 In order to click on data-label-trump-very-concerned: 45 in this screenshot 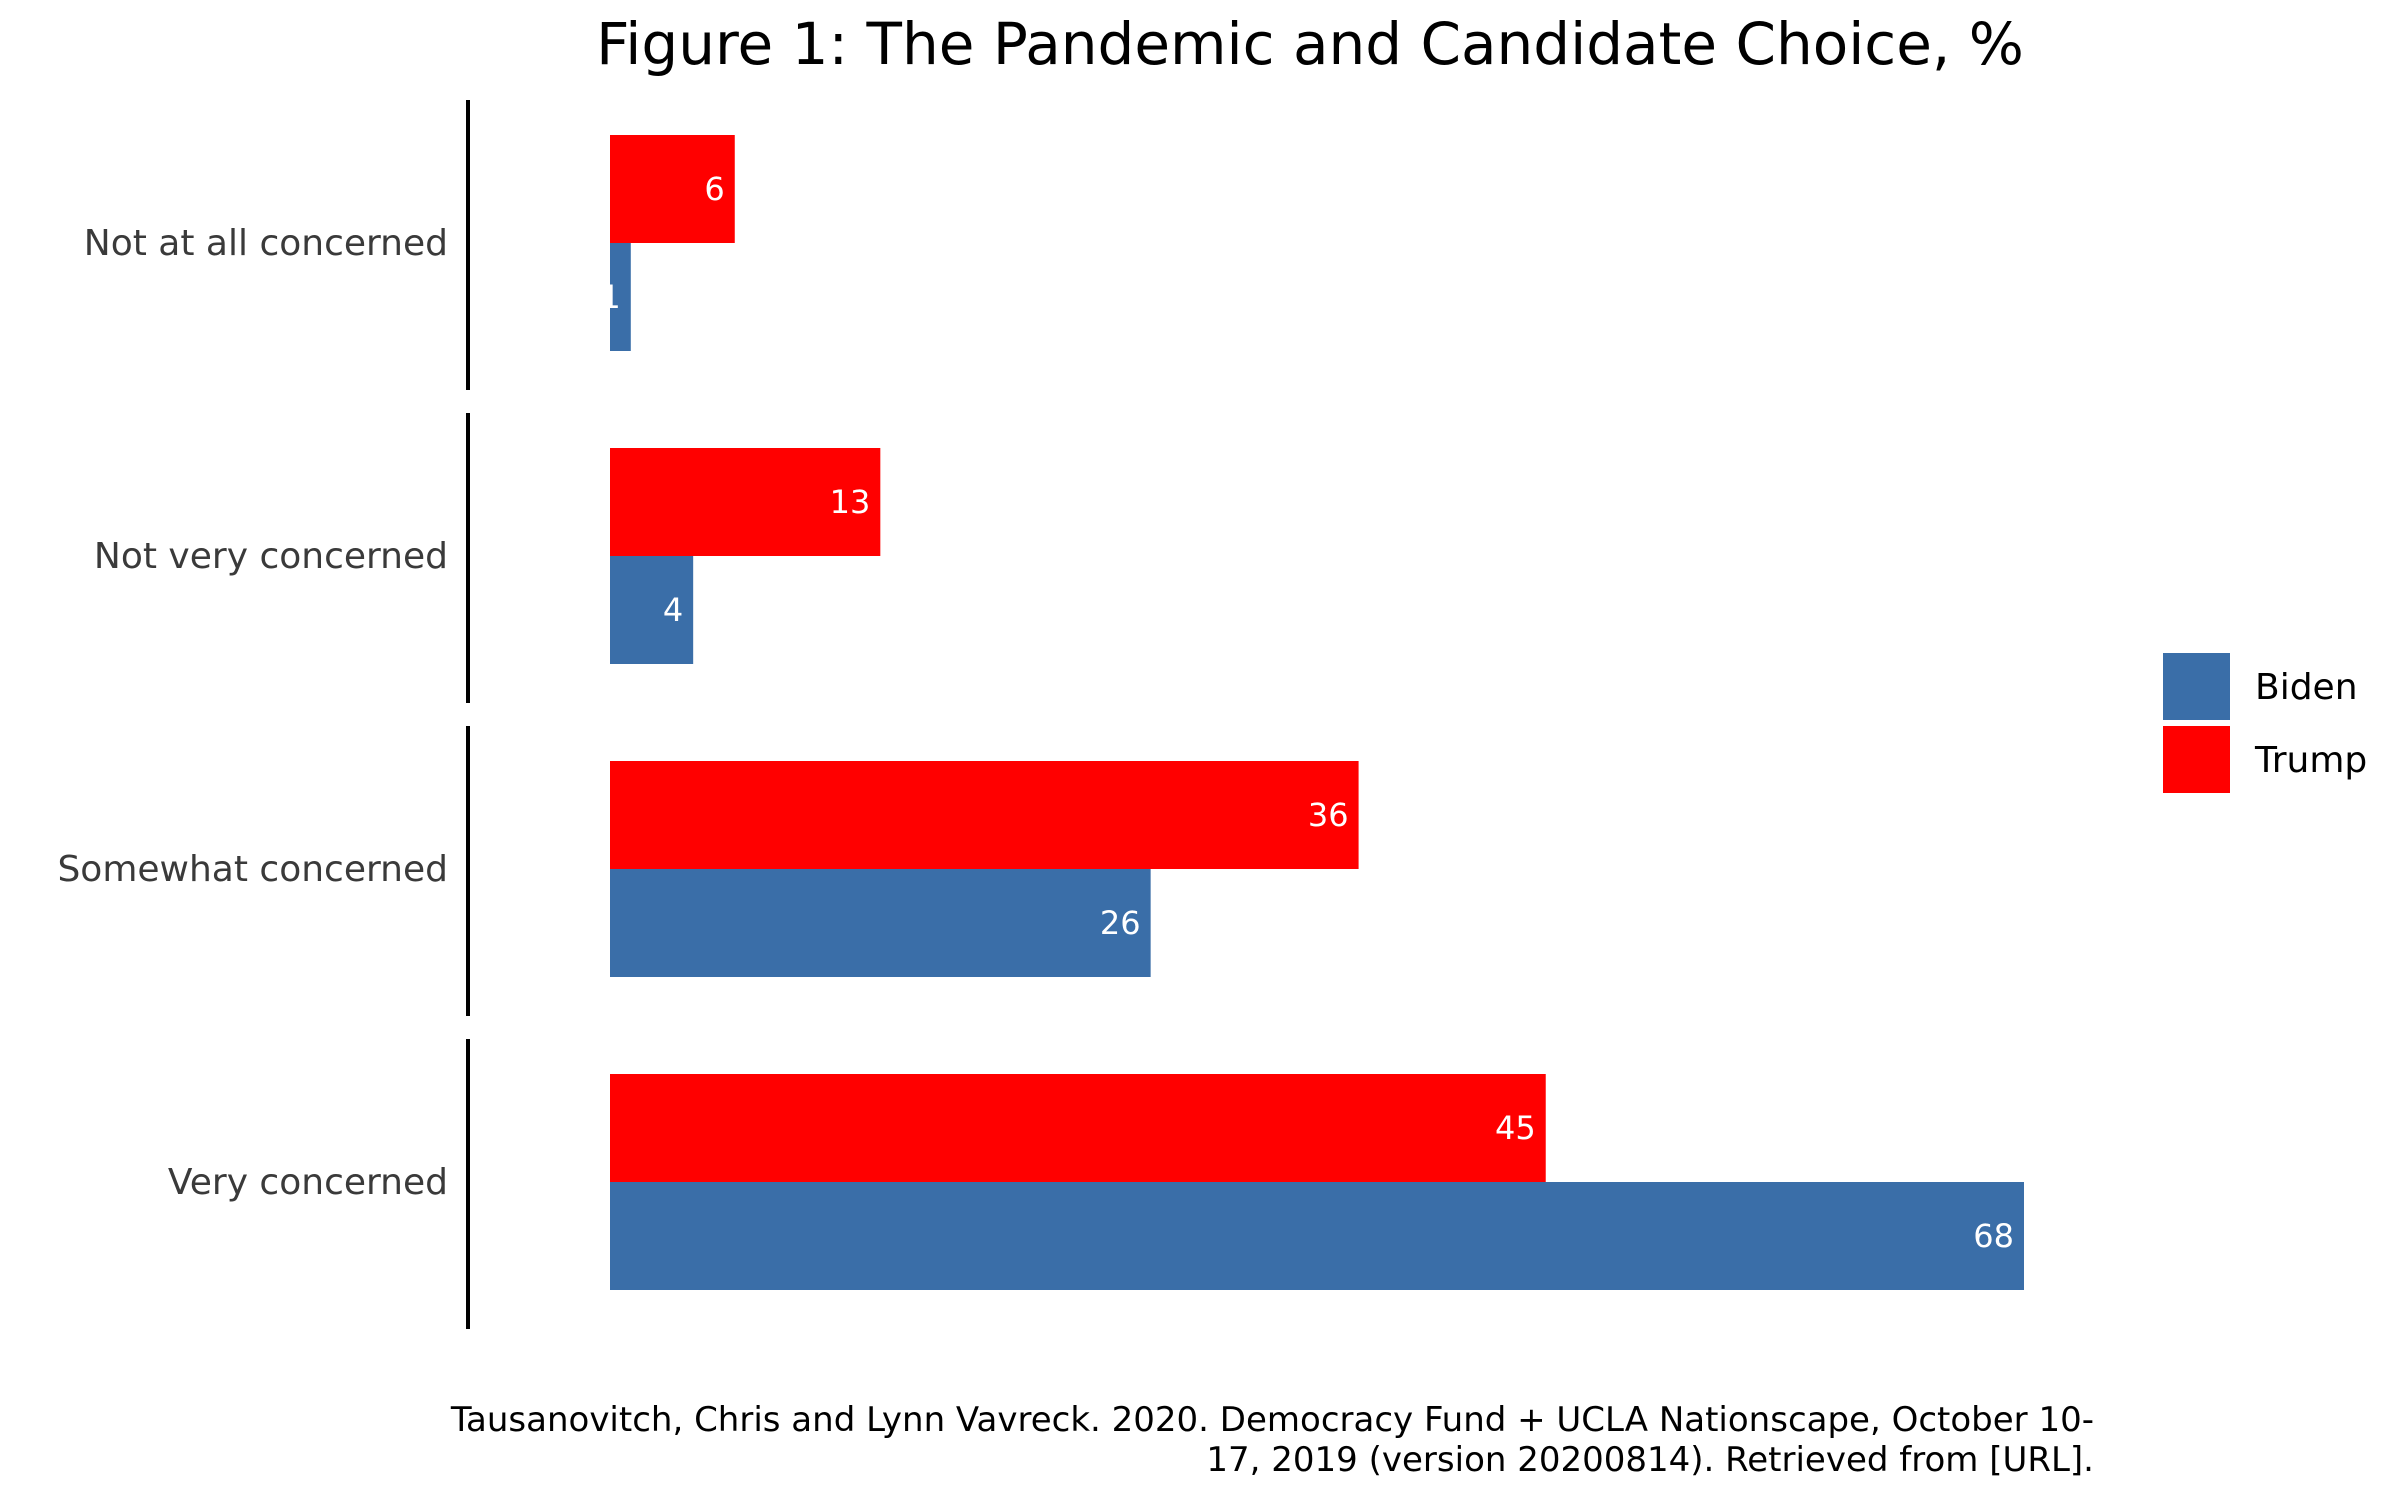, I will do `click(1515, 1128)`.